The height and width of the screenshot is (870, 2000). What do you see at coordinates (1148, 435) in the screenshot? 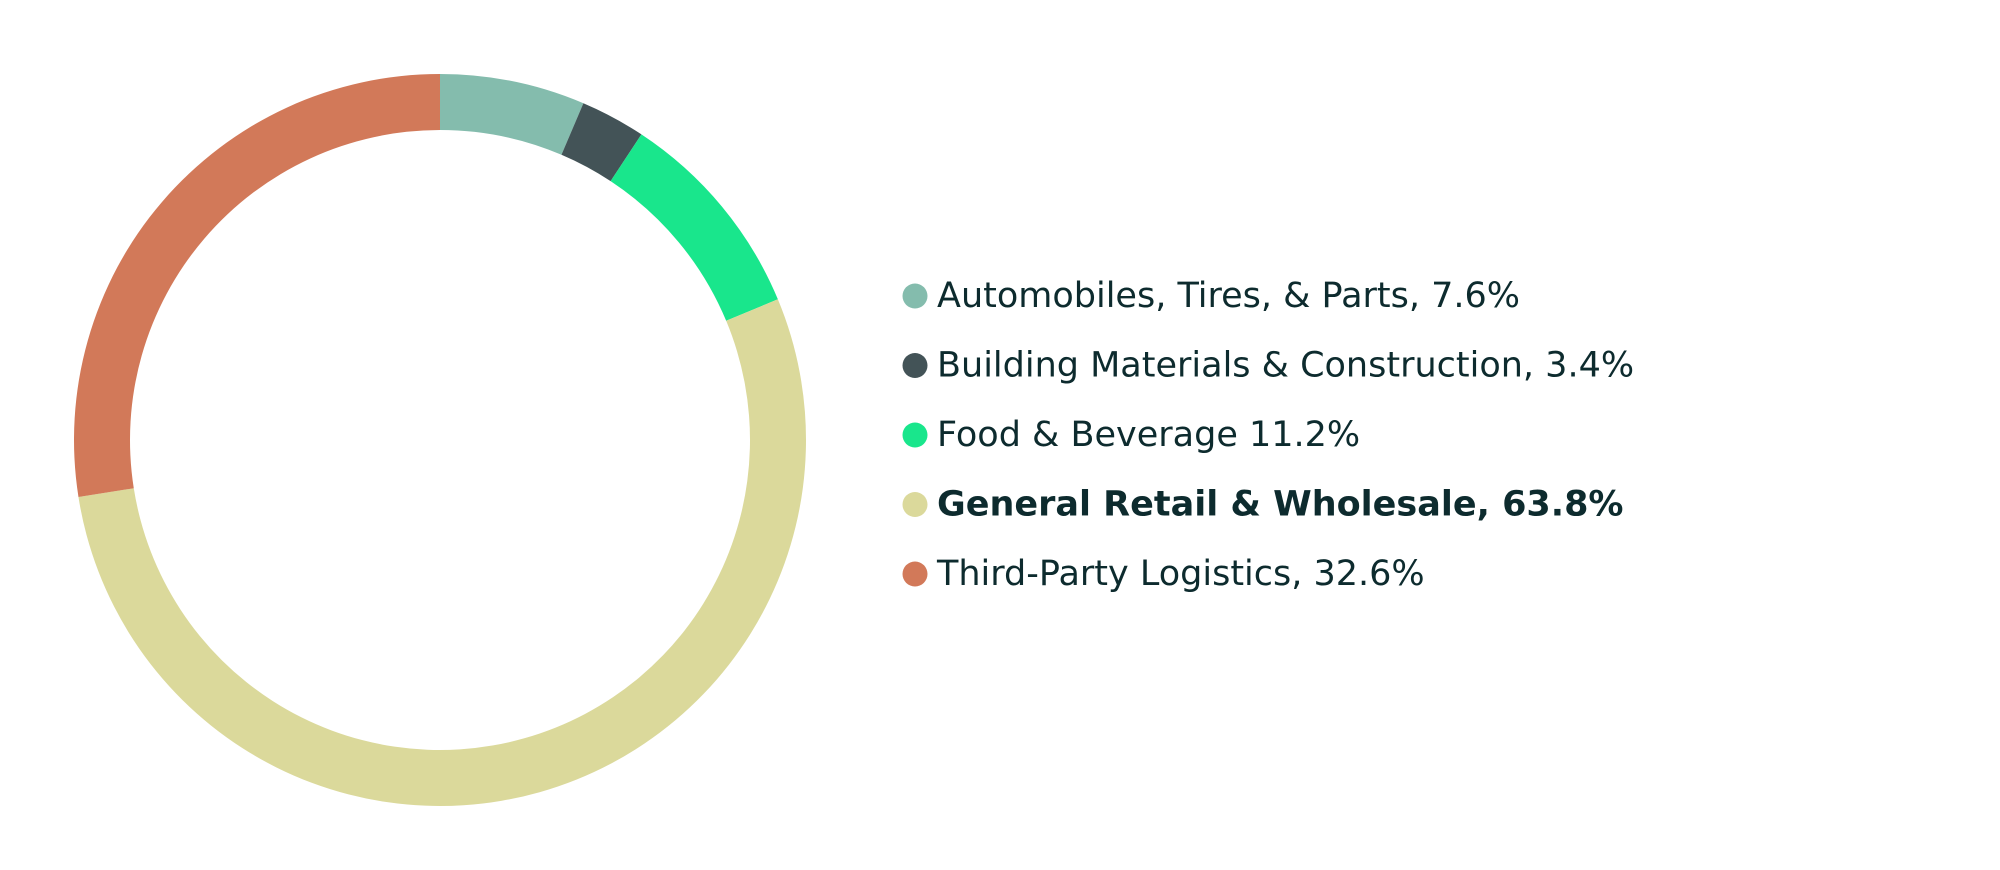
I see `legend-label: Food & Beverage 11.2%` at bounding box center [1148, 435].